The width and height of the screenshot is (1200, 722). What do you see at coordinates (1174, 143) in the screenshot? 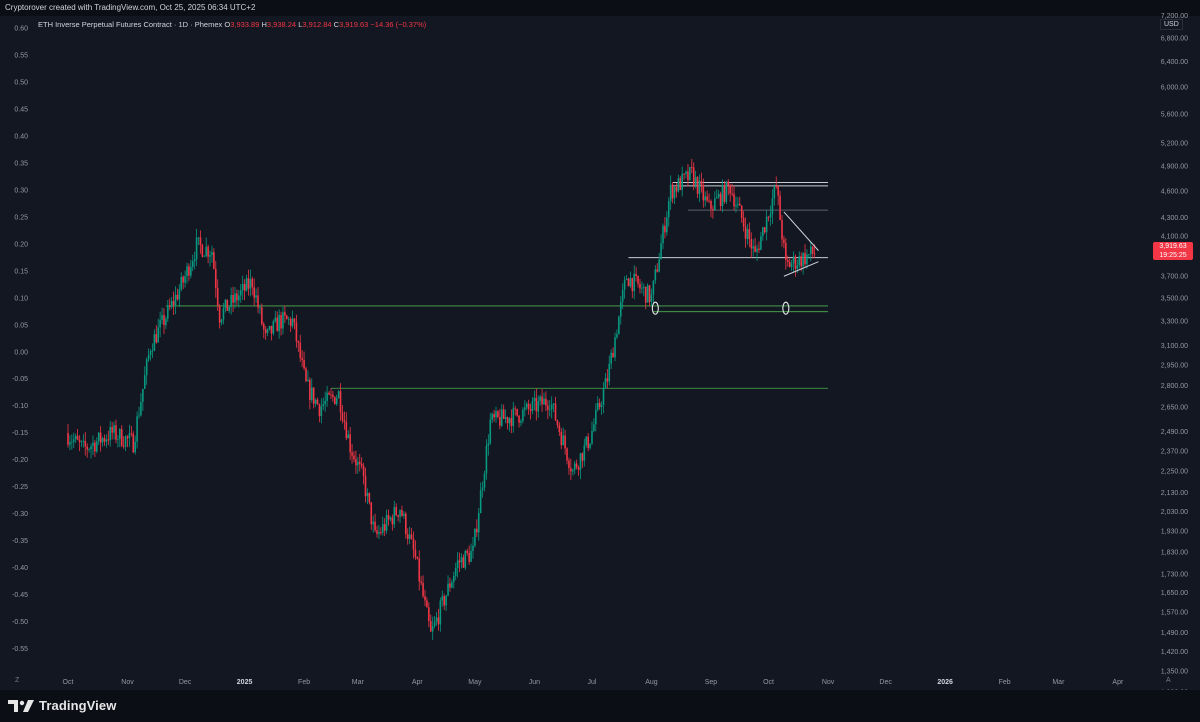
I see `price-axis-tick: 5,200.00` at bounding box center [1174, 143].